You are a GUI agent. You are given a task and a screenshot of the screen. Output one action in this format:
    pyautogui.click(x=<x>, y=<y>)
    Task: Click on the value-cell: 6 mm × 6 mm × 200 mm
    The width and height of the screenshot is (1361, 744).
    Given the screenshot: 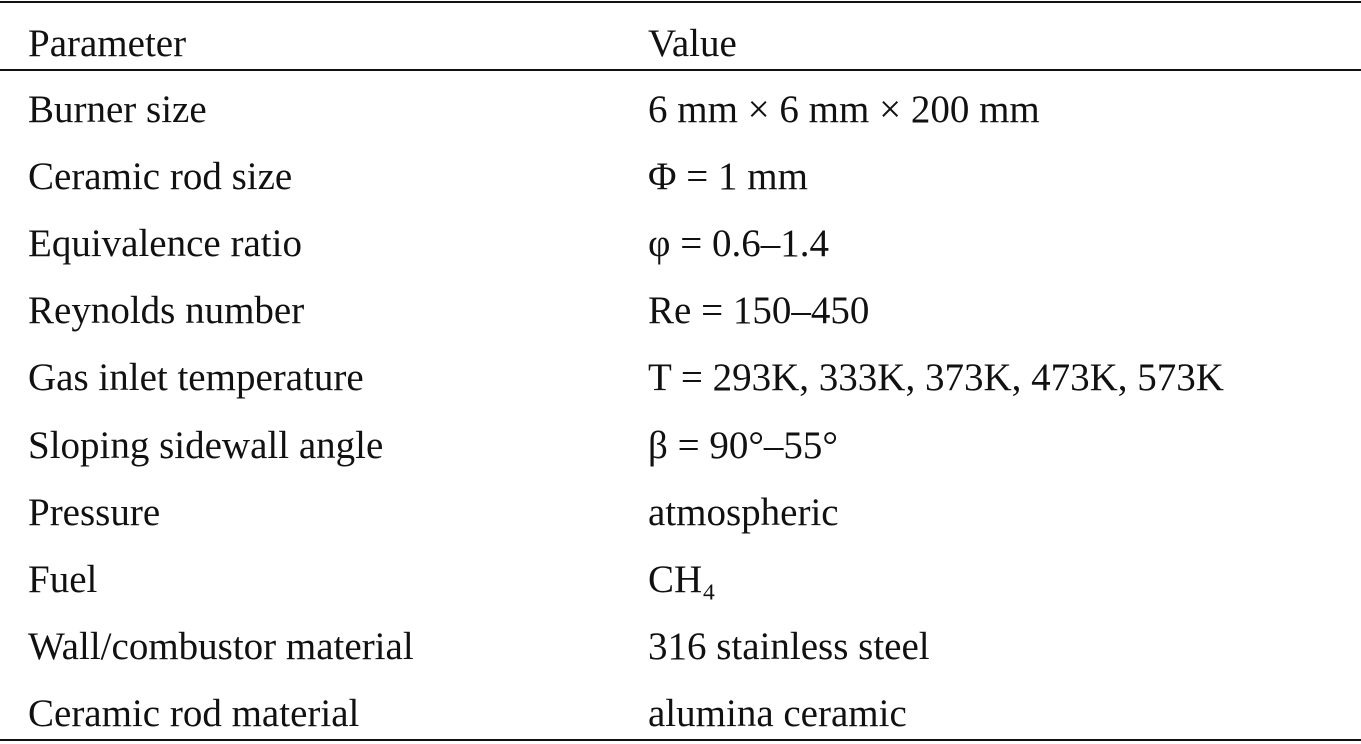 What is the action you would take?
    pyautogui.click(x=844, y=109)
    